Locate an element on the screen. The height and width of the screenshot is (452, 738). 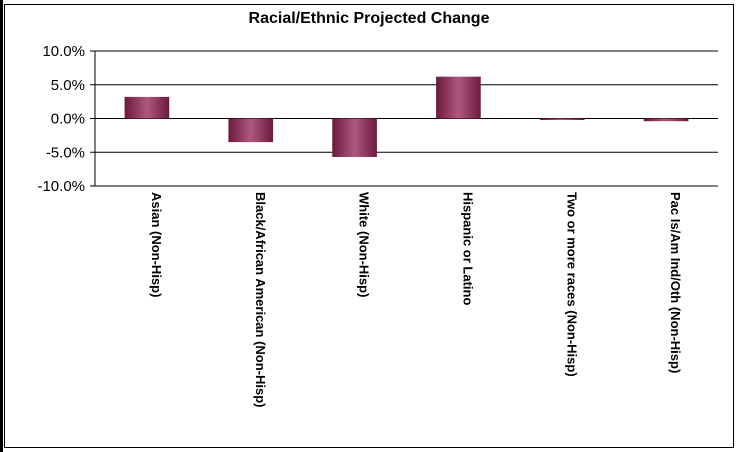
category-label: White (Non-Hisp) is located at coordinates (364, 244).